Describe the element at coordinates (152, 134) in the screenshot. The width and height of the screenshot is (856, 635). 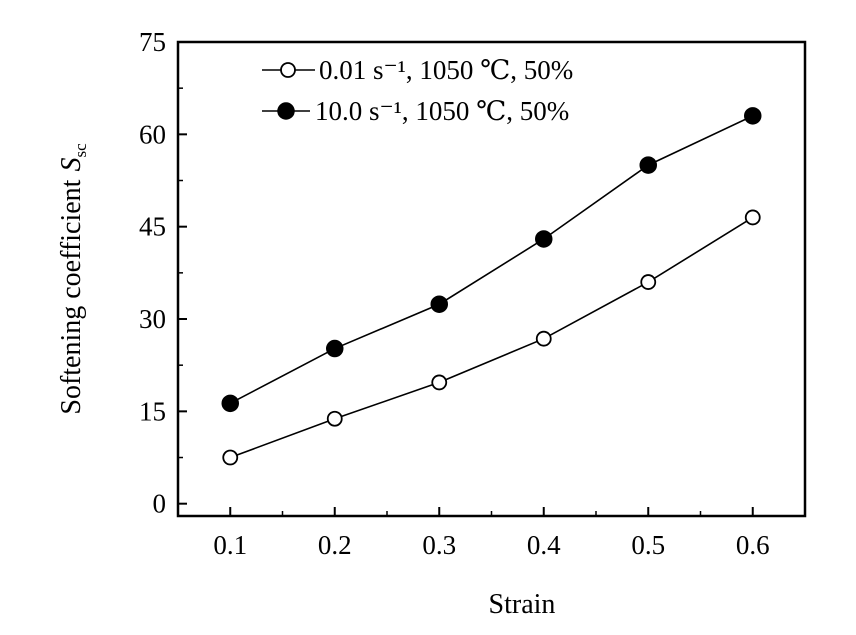
I see `y-tick-label: 60` at that location.